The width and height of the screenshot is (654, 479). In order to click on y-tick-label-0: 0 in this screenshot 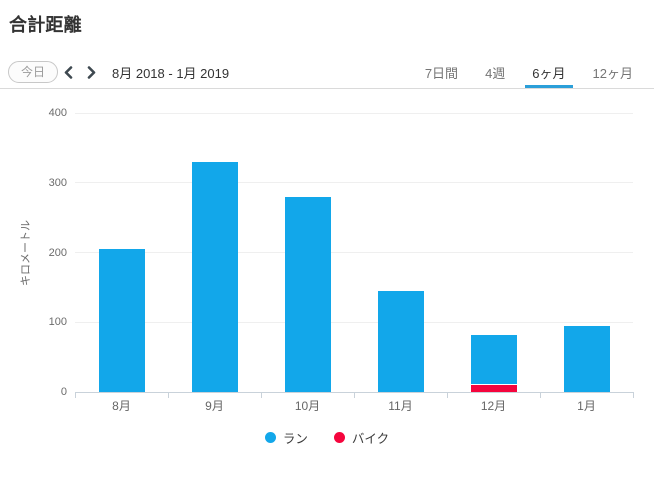, I will do `click(63, 392)`.